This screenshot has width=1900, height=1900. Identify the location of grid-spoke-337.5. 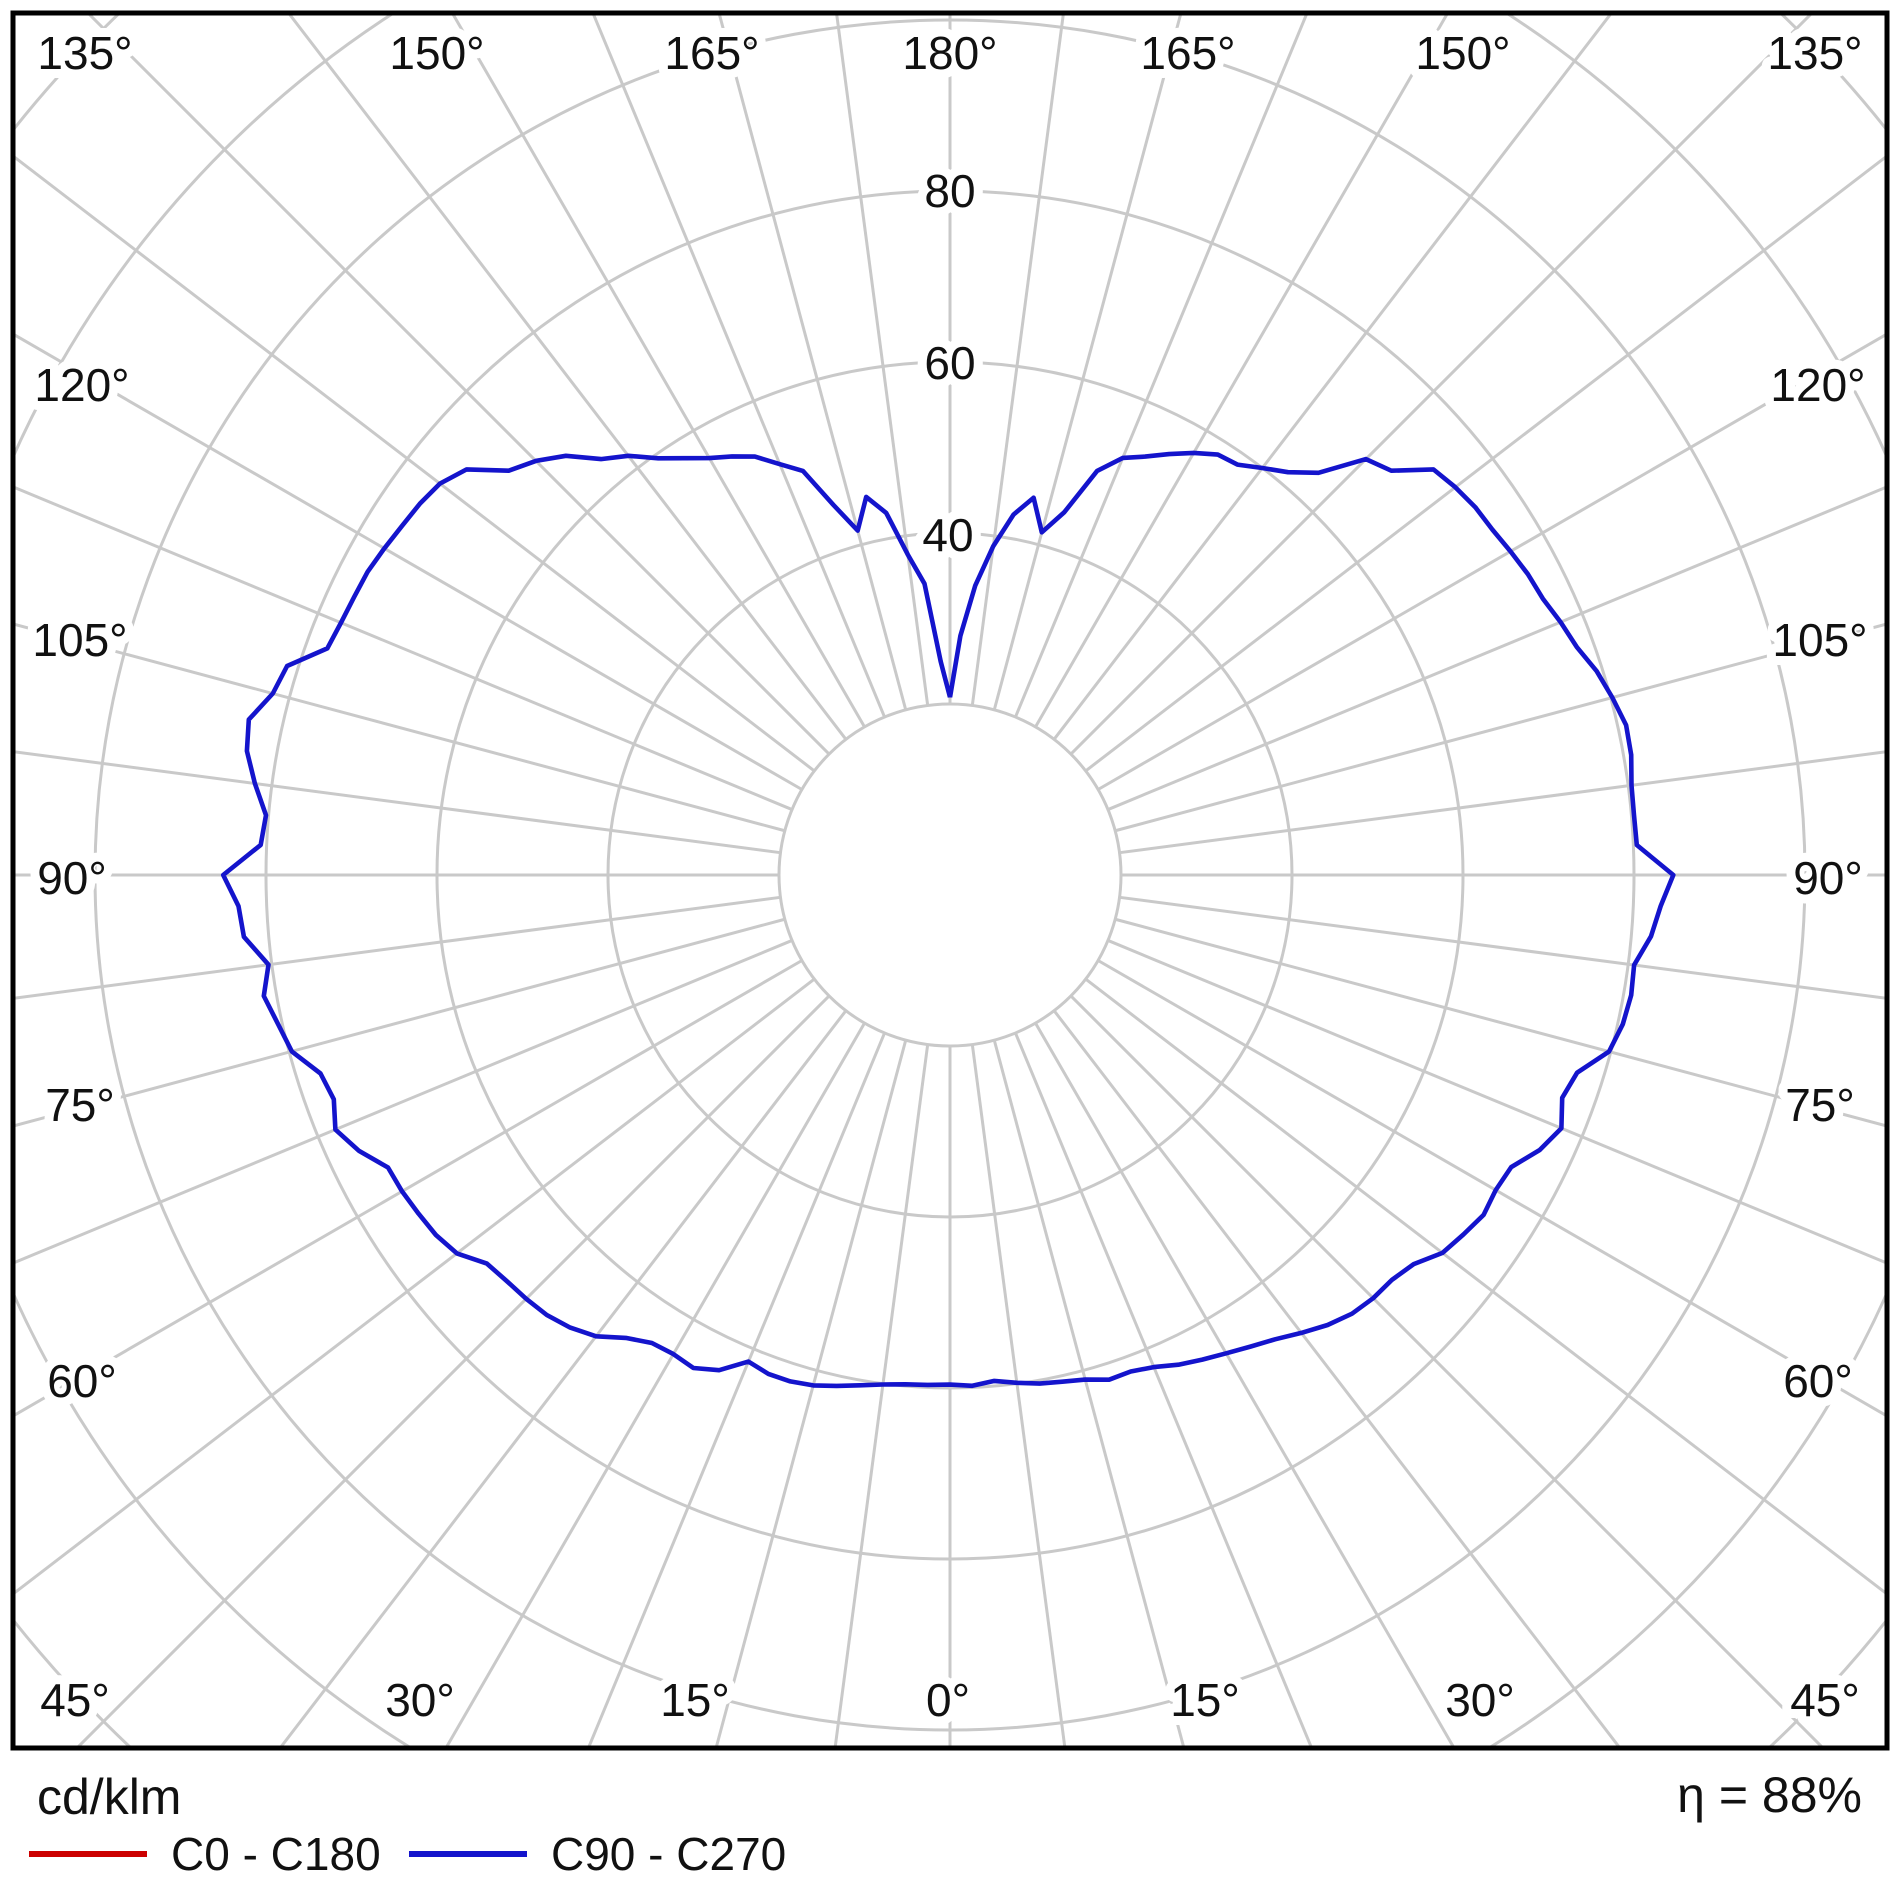
(736, 1390).